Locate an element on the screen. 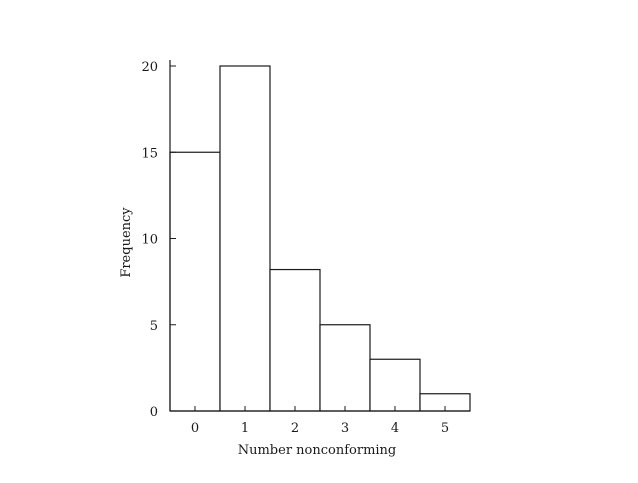 This screenshot has width=638, height=483. x-tick-label-5: 5 is located at coordinates (445, 428).